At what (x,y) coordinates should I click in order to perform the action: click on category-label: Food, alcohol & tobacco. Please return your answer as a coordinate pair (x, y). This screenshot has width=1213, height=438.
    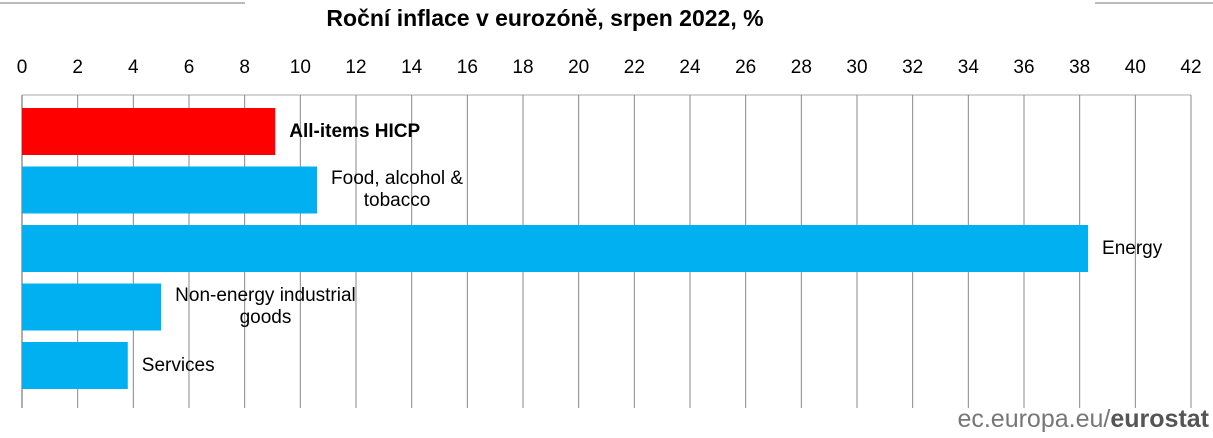
    Looking at the image, I should click on (397, 189).